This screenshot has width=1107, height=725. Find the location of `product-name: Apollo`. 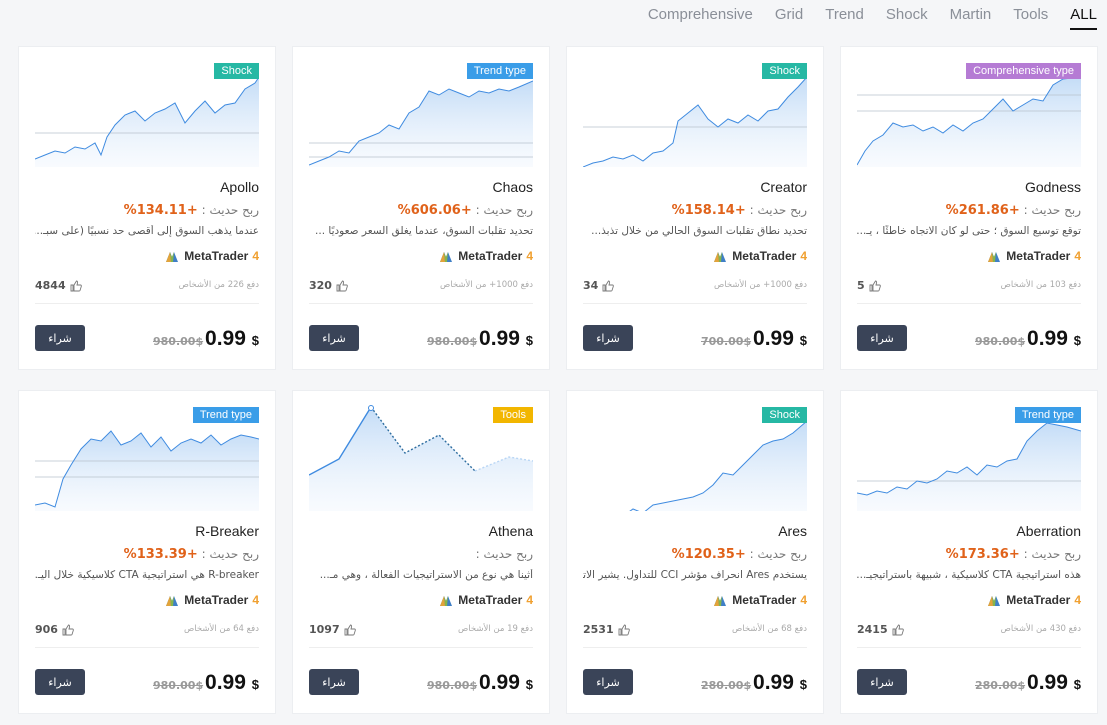

product-name: Apollo is located at coordinates (239, 187).